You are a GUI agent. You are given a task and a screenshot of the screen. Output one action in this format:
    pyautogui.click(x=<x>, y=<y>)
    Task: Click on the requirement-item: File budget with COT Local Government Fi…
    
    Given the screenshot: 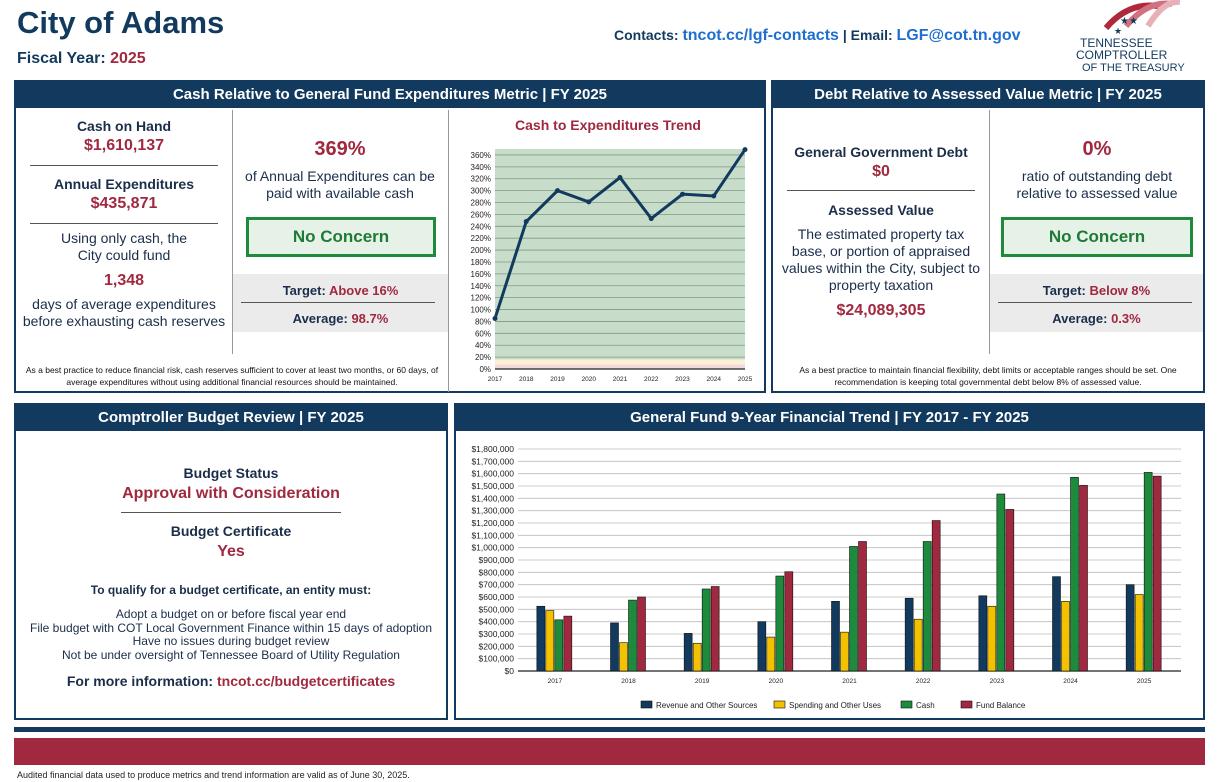 What is the action you would take?
    pyautogui.click(x=231, y=627)
    